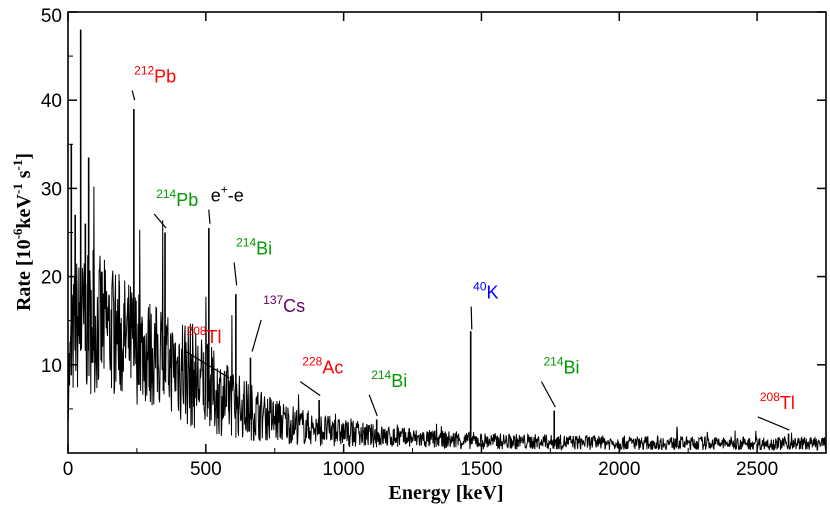  I want to click on x-tick-label: 1000, so click(343, 469).